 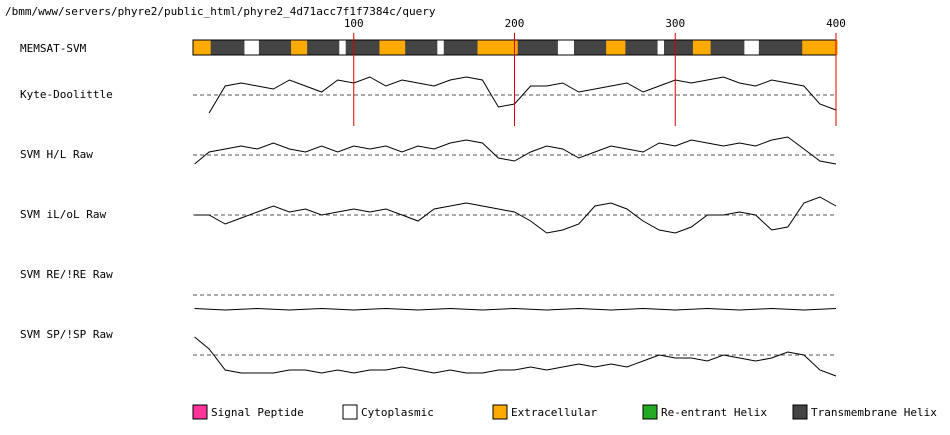 What do you see at coordinates (53, 48) in the screenshot?
I see `memsat-label: MEMSAT-SVM` at bounding box center [53, 48].